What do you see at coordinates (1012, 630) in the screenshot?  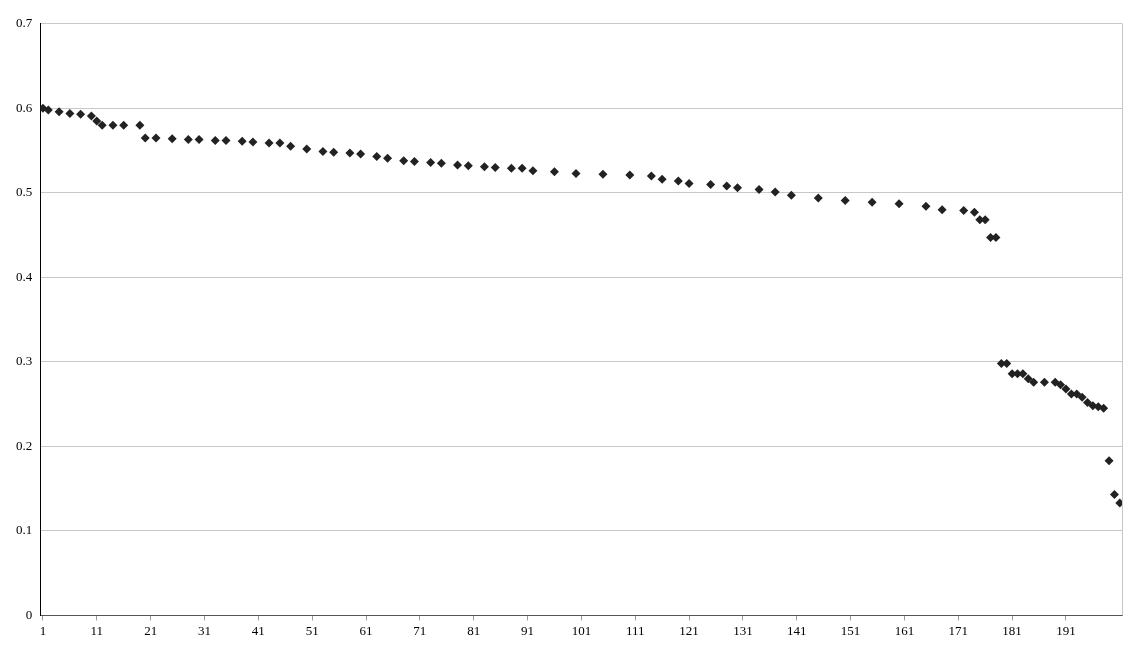 I see `x-tick-label: 181` at bounding box center [1012, 630].